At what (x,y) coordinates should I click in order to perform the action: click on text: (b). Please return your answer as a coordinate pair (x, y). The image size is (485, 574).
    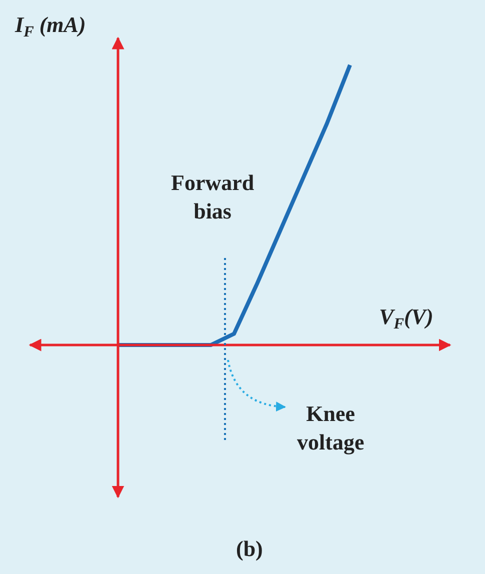
    Looking at the image, I should click on (249, 548).